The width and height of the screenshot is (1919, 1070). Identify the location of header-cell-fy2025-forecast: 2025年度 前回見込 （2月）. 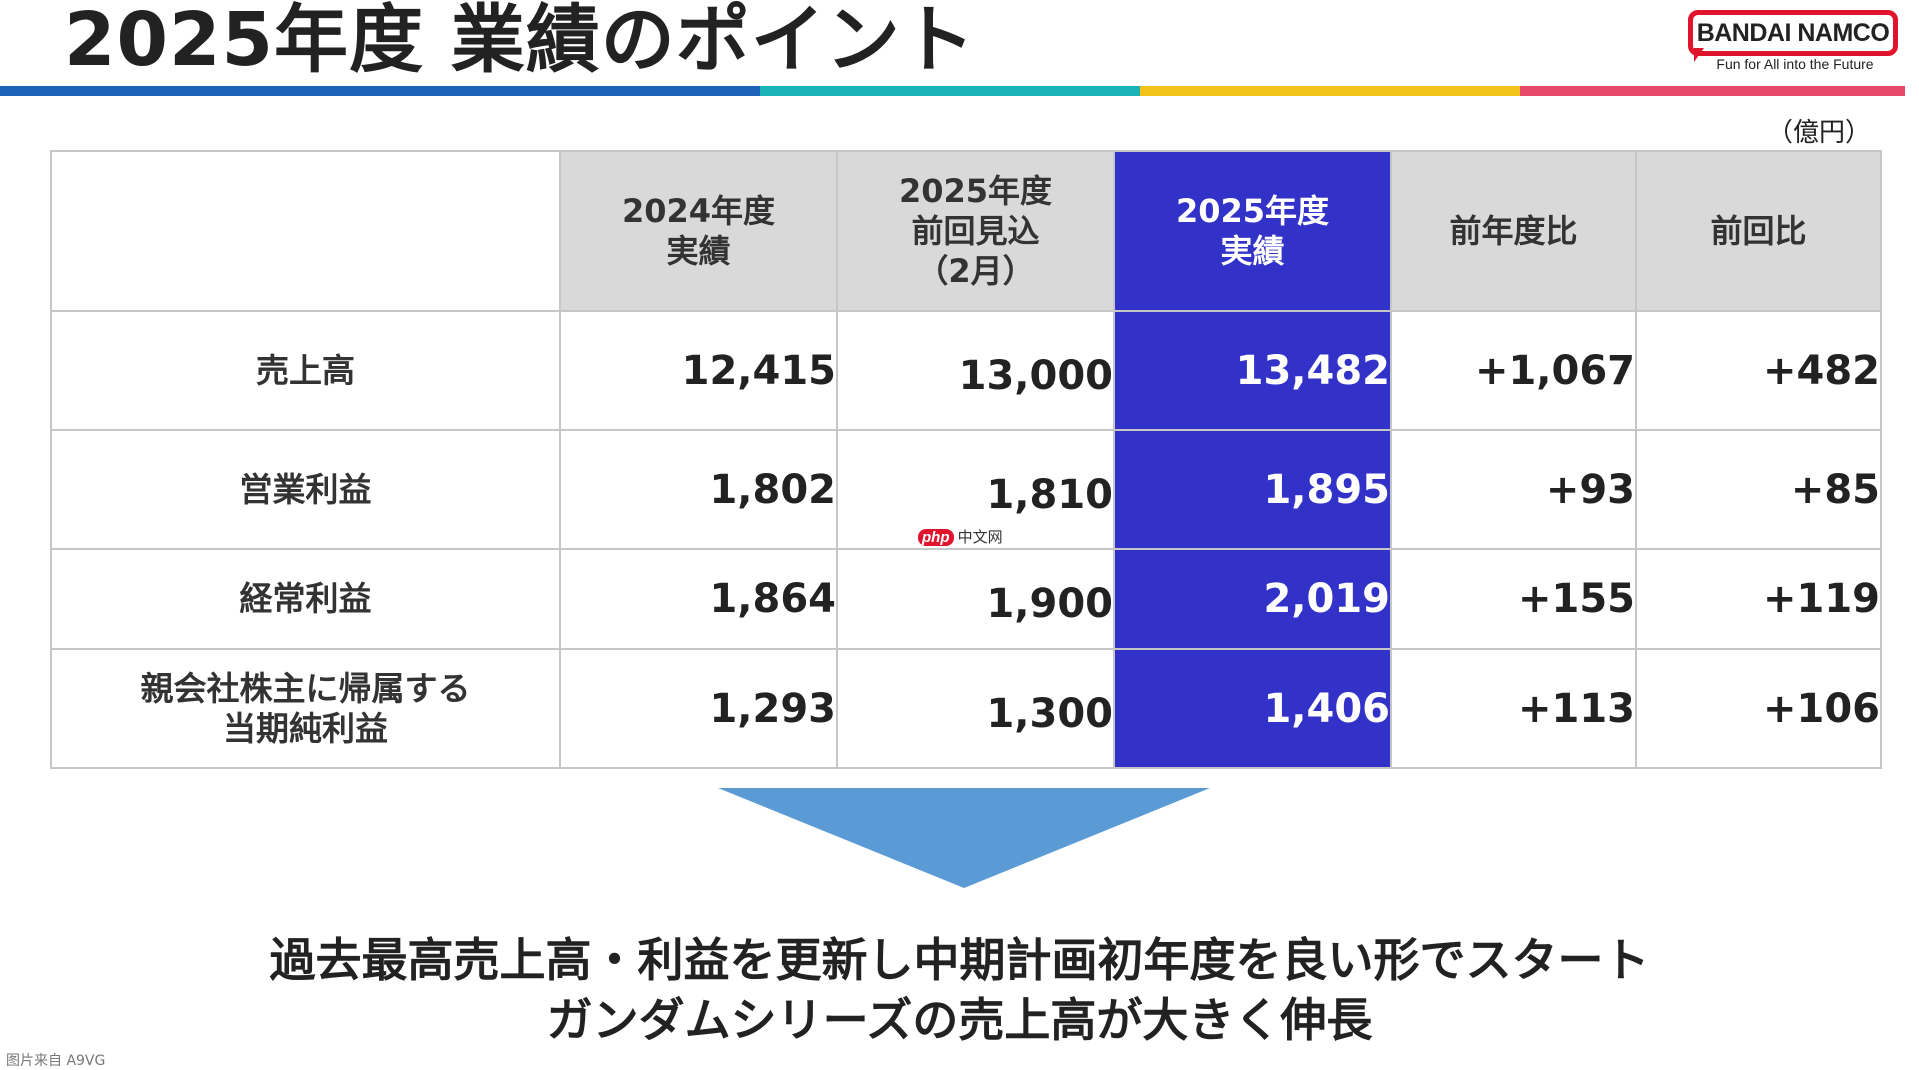
(975, 231).